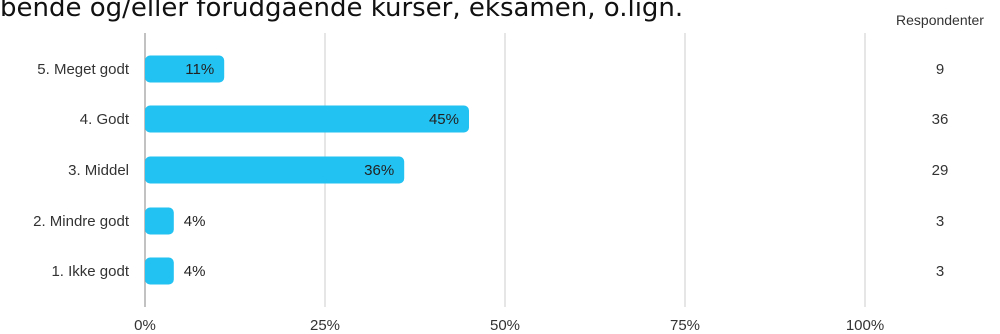 The image size is (1000, 334). I want to click on category-label: 3. Middel, so click(98, 170).